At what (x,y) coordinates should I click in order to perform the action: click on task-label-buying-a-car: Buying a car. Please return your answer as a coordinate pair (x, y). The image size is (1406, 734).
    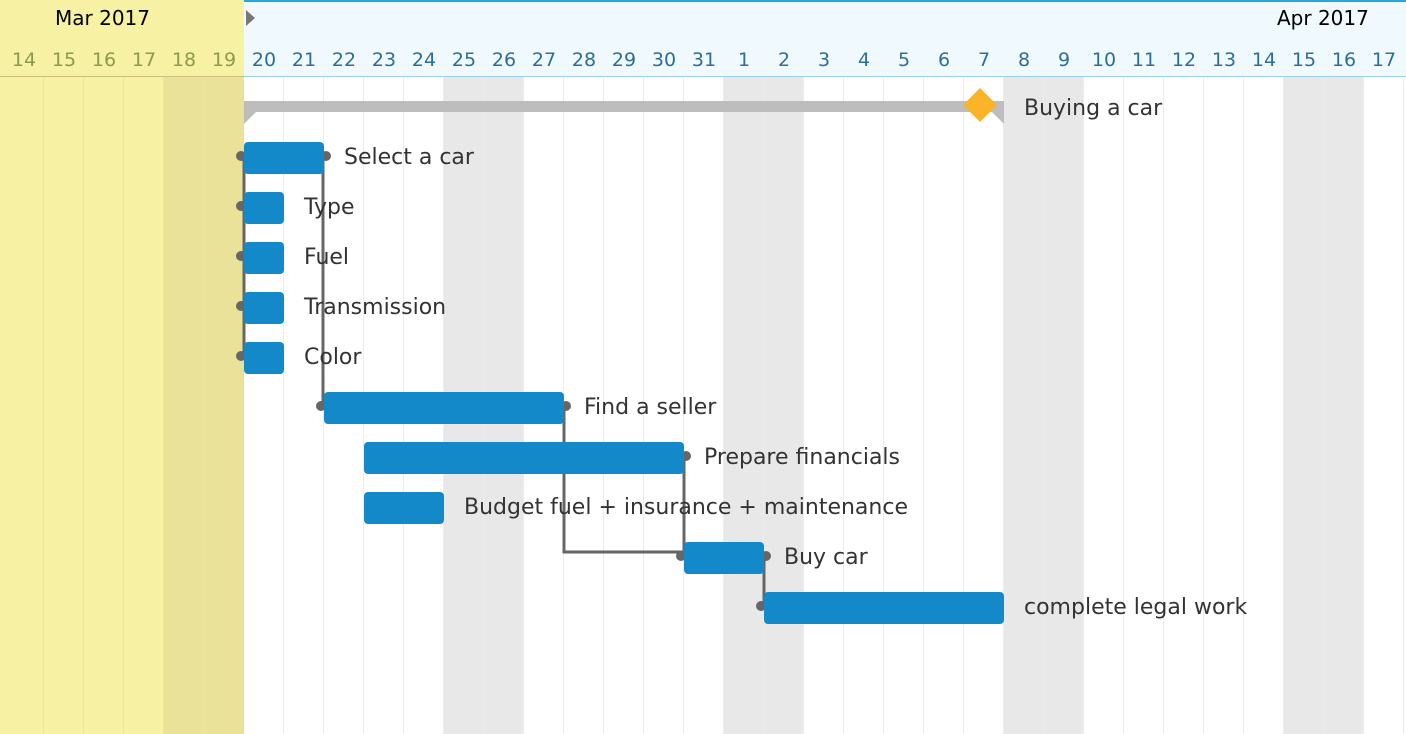
    Looking at the image, I should click on (1093, 108).